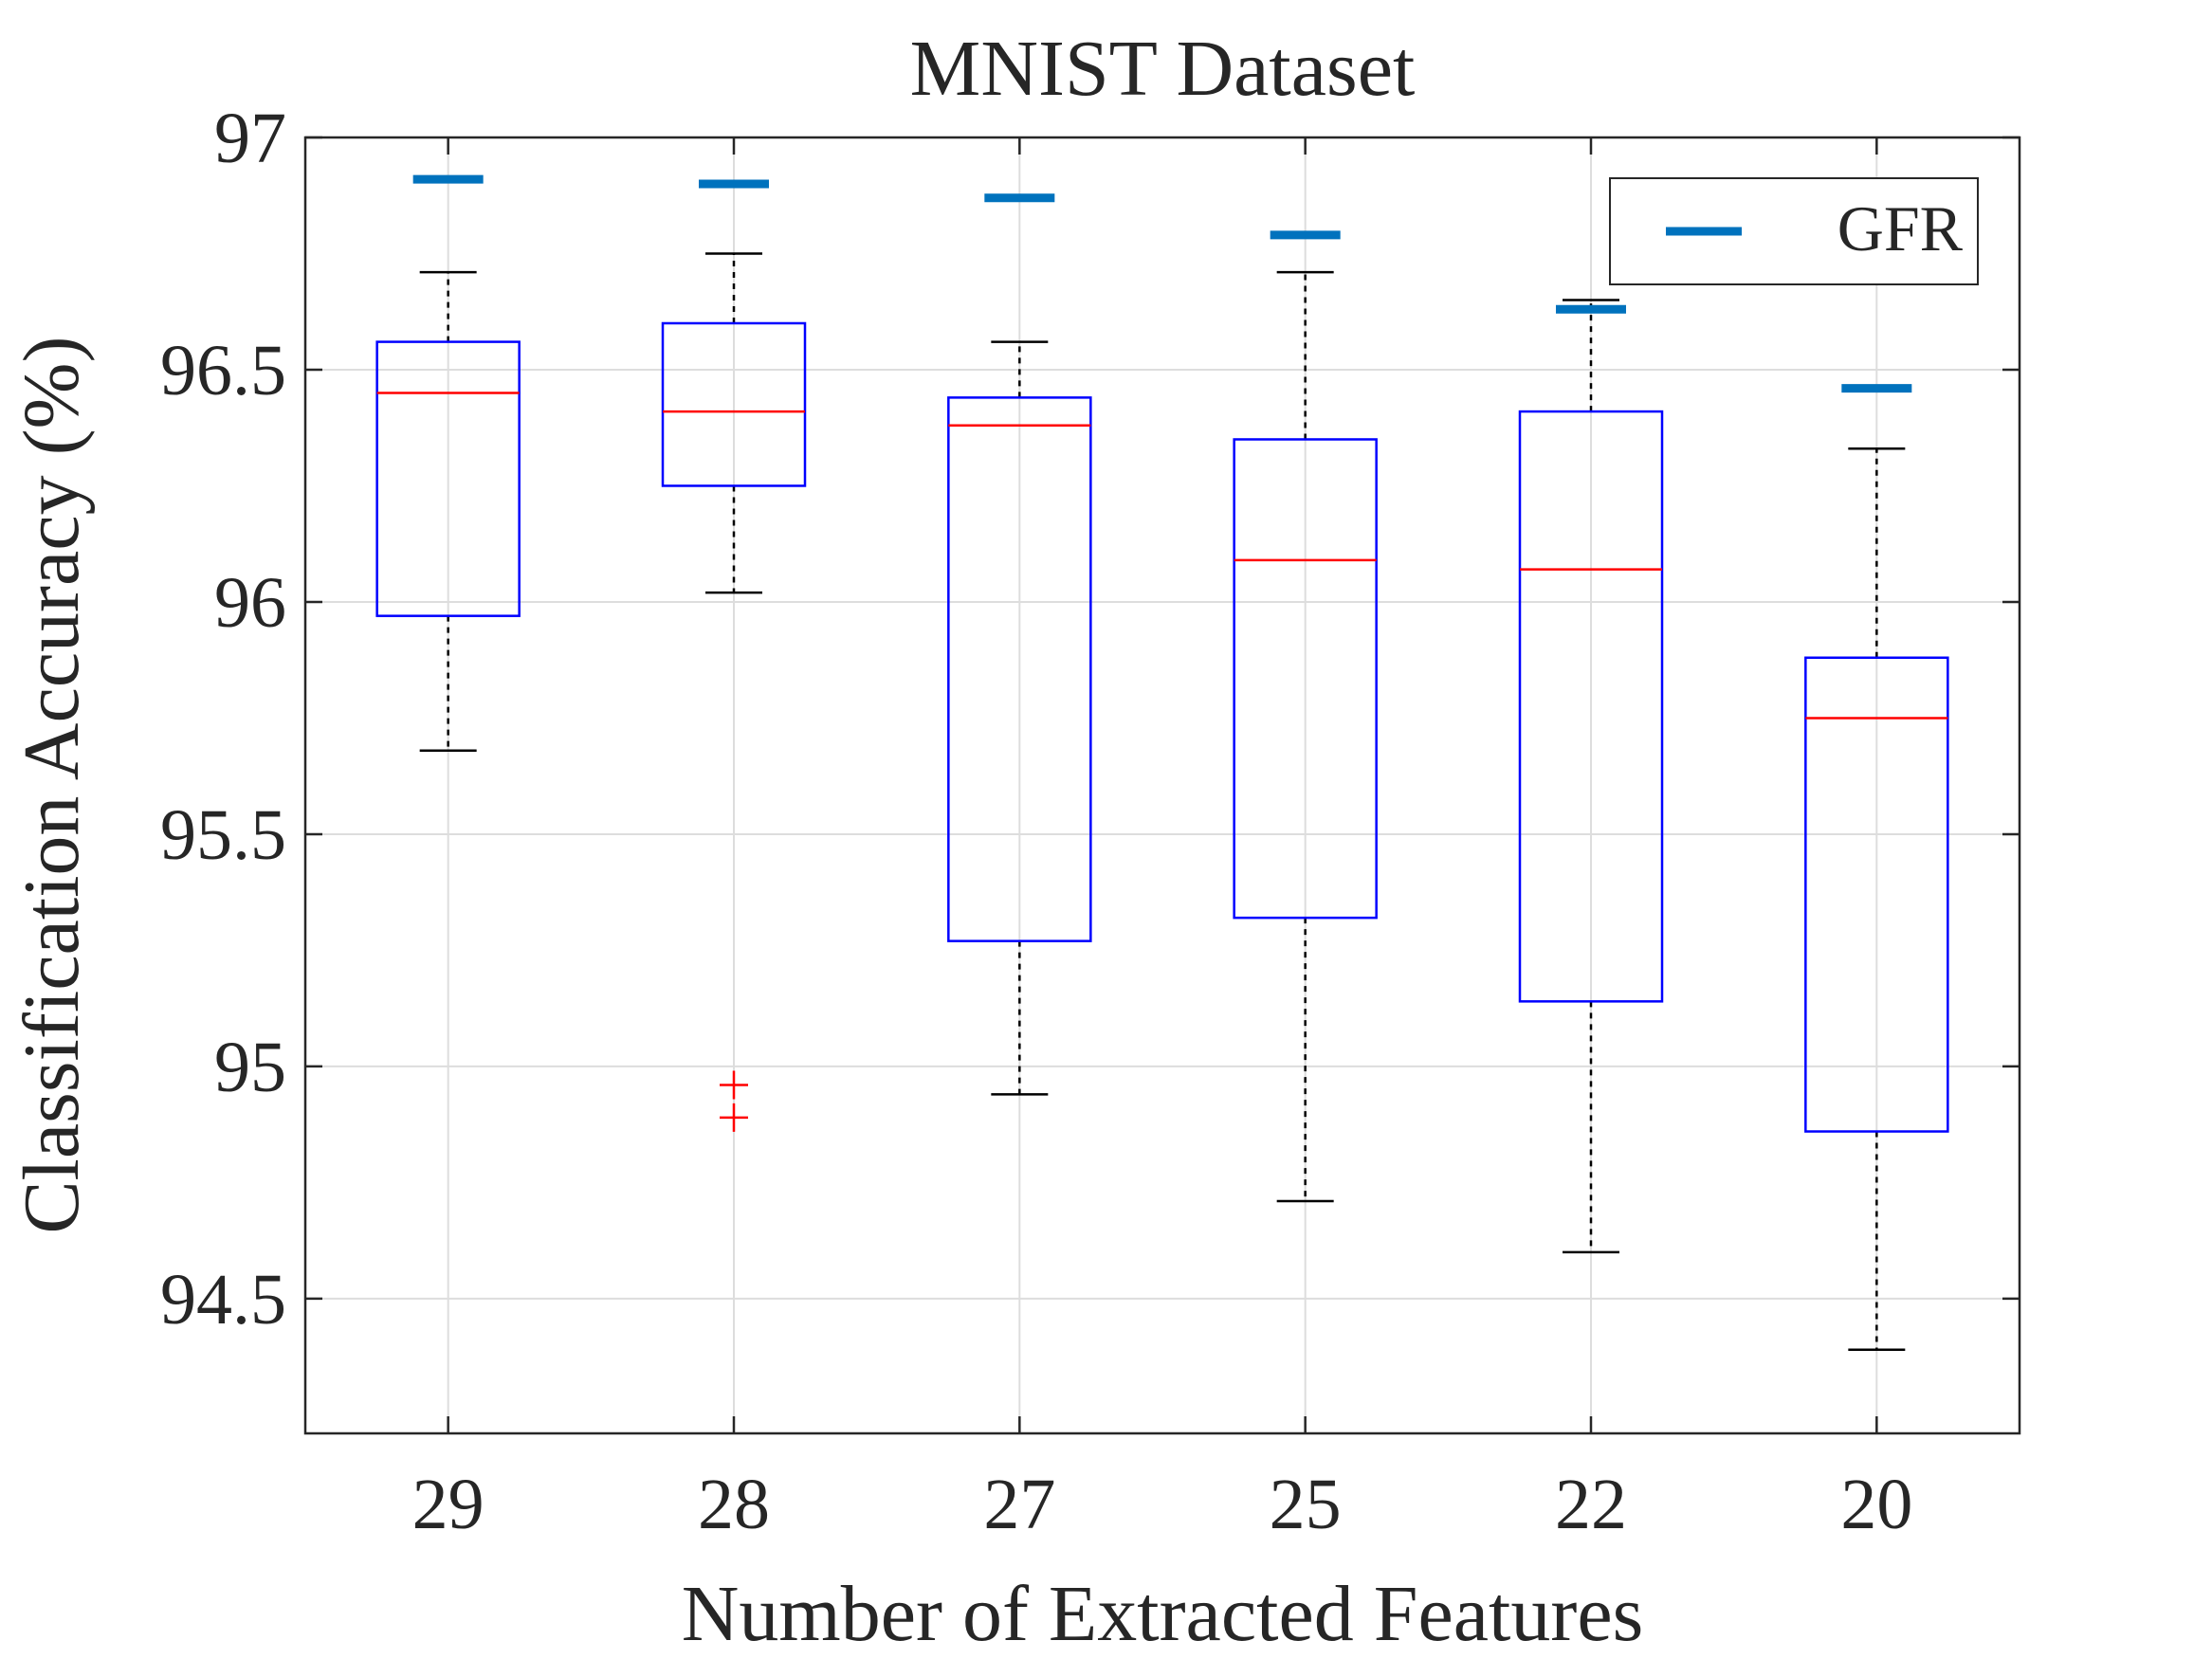 This screenshot has width=2212, height=1659. Describe the element at coordinates (1876, 1504) in the screenshot. I see `x-tick-label: 20` at that location.